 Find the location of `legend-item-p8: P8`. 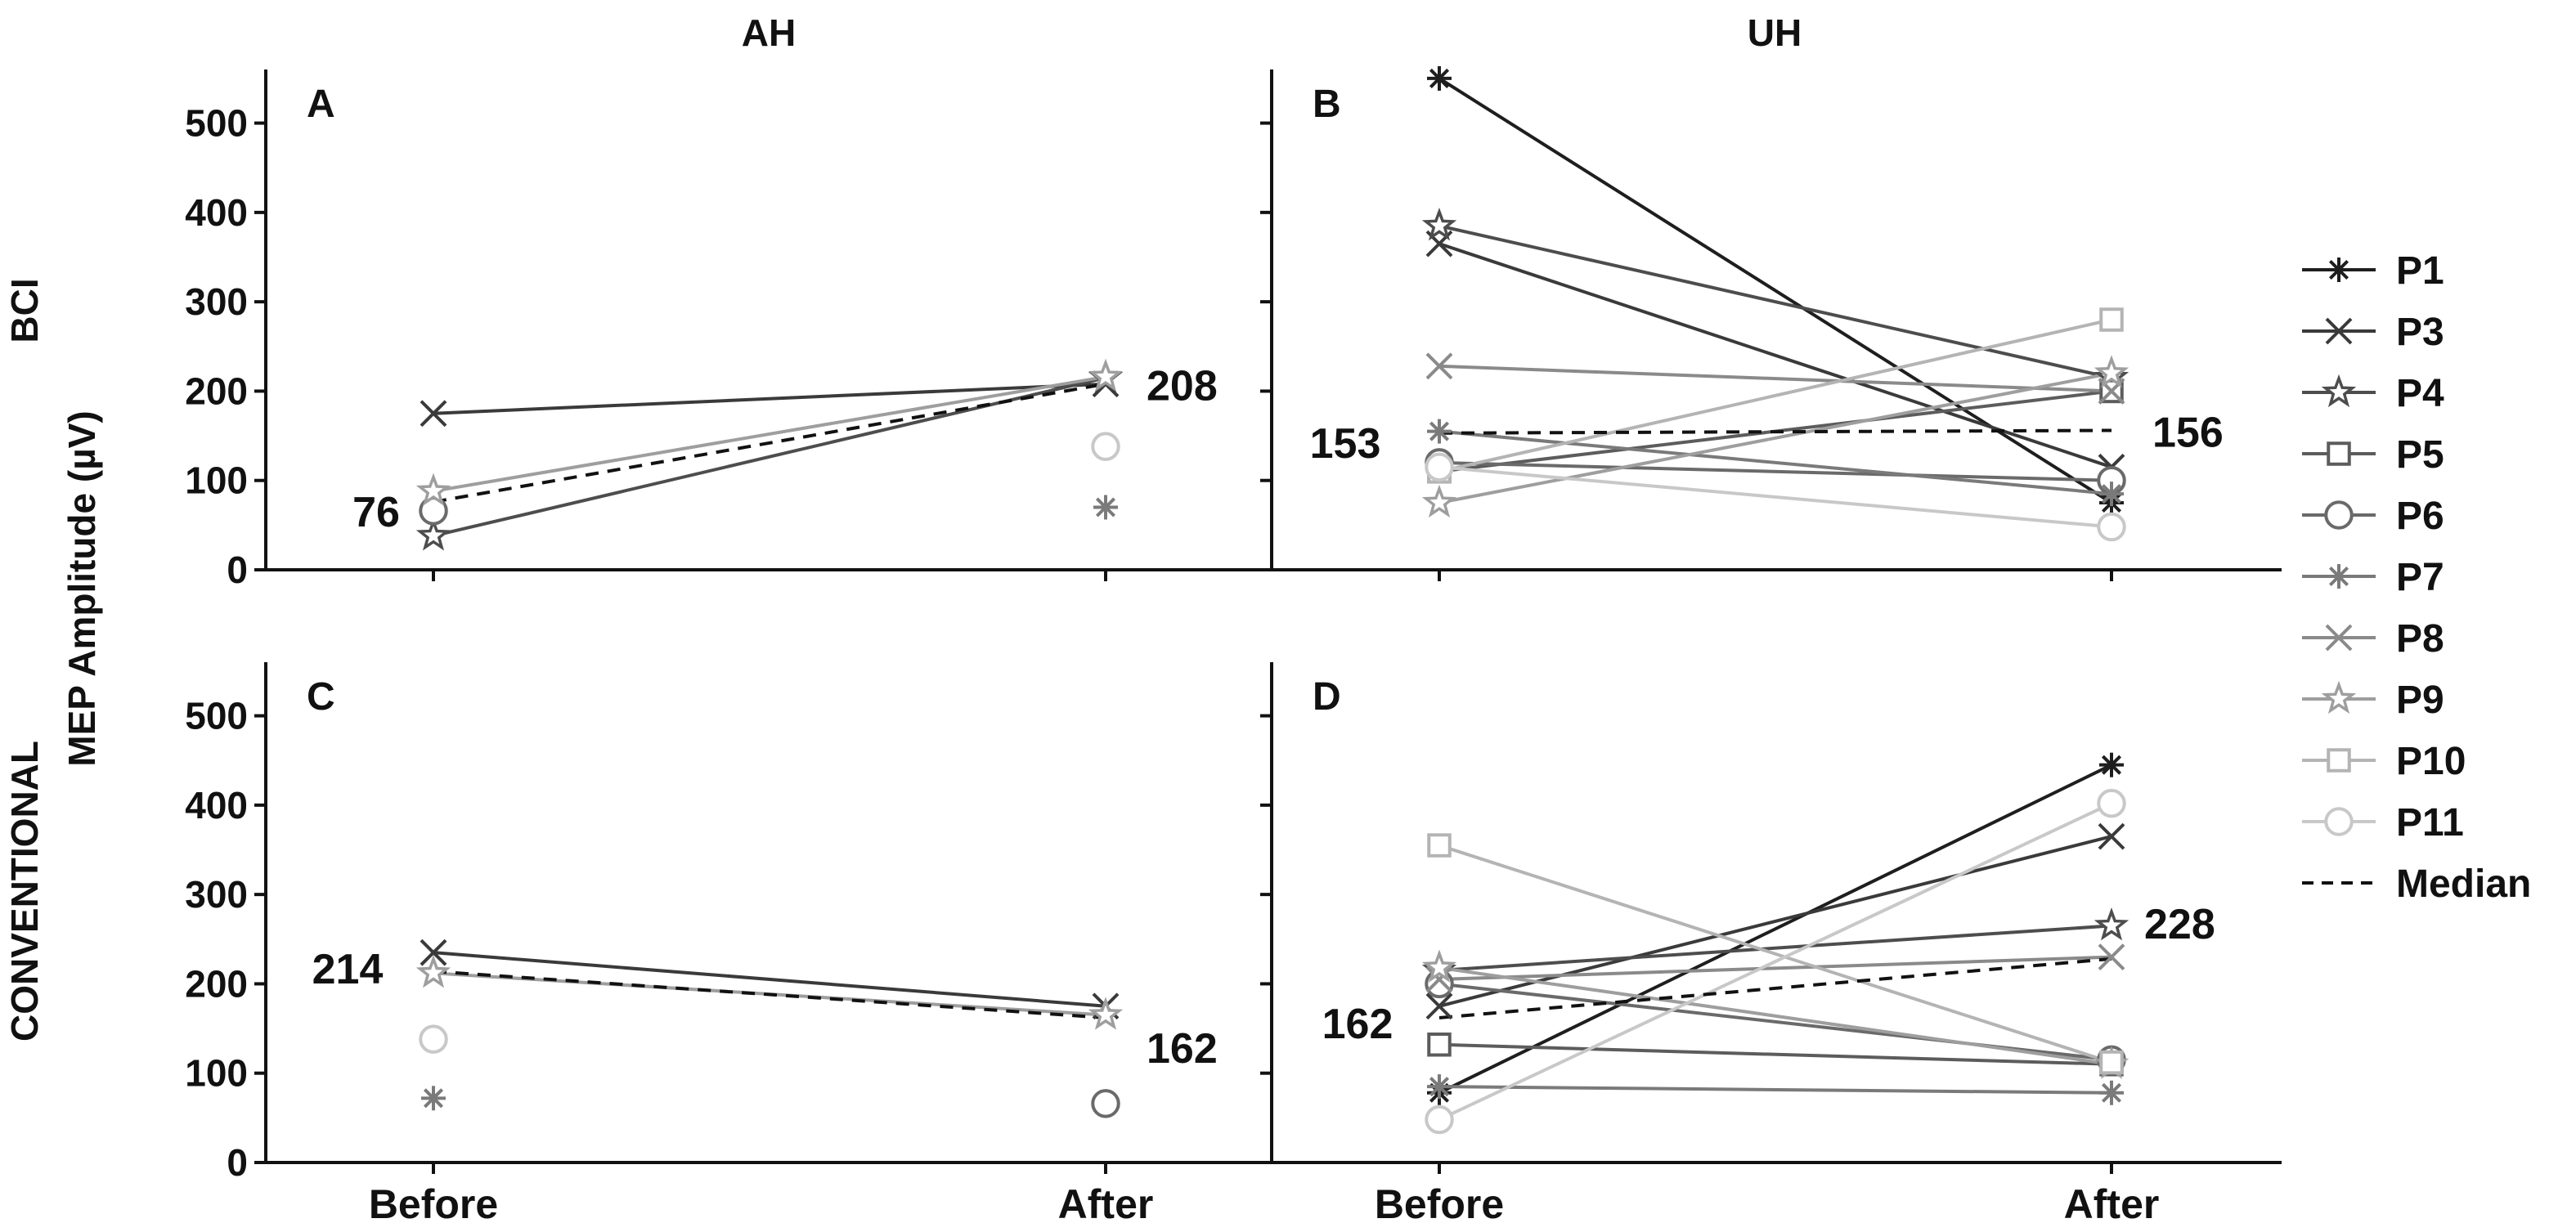

legend-item-p8: P8 is located at coordinates (2373, 639).